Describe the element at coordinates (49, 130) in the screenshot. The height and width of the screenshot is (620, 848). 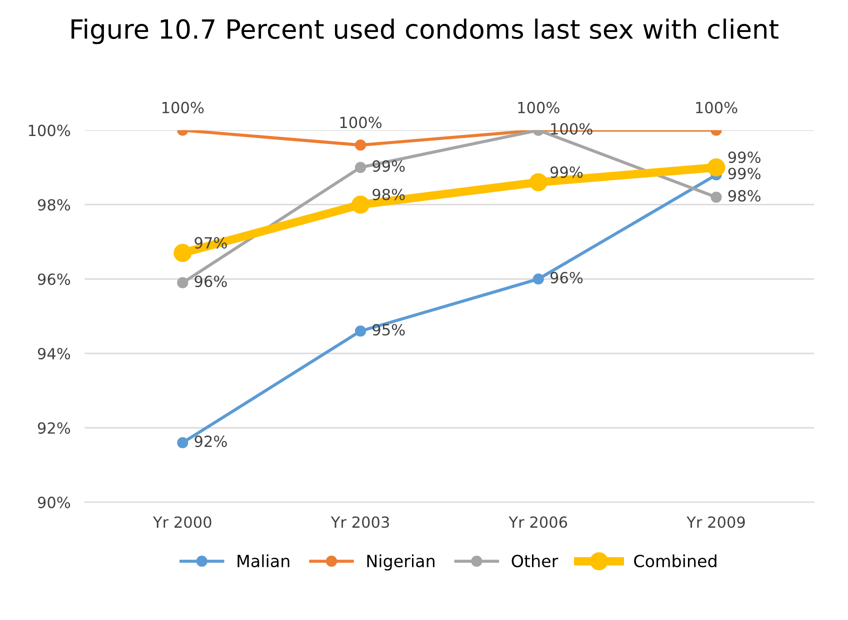
I see `y-tick-label: 100%` at that location.